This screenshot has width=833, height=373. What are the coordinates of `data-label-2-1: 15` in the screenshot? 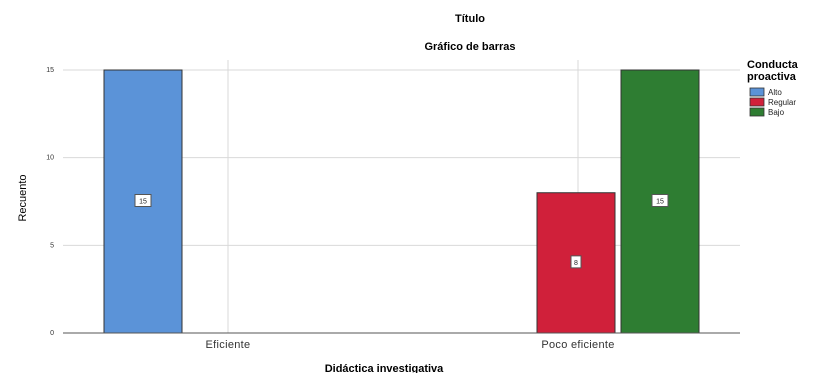 It's located at (660, 202).